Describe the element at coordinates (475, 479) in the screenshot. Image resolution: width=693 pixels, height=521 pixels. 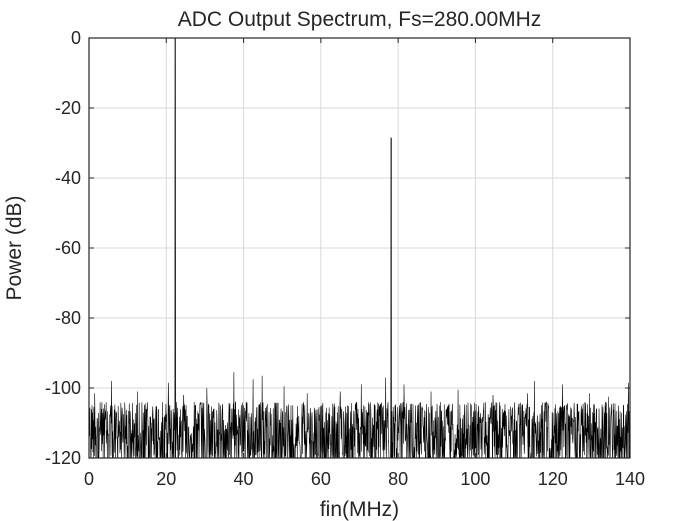
I see `x-tick-label: 100` at that location.